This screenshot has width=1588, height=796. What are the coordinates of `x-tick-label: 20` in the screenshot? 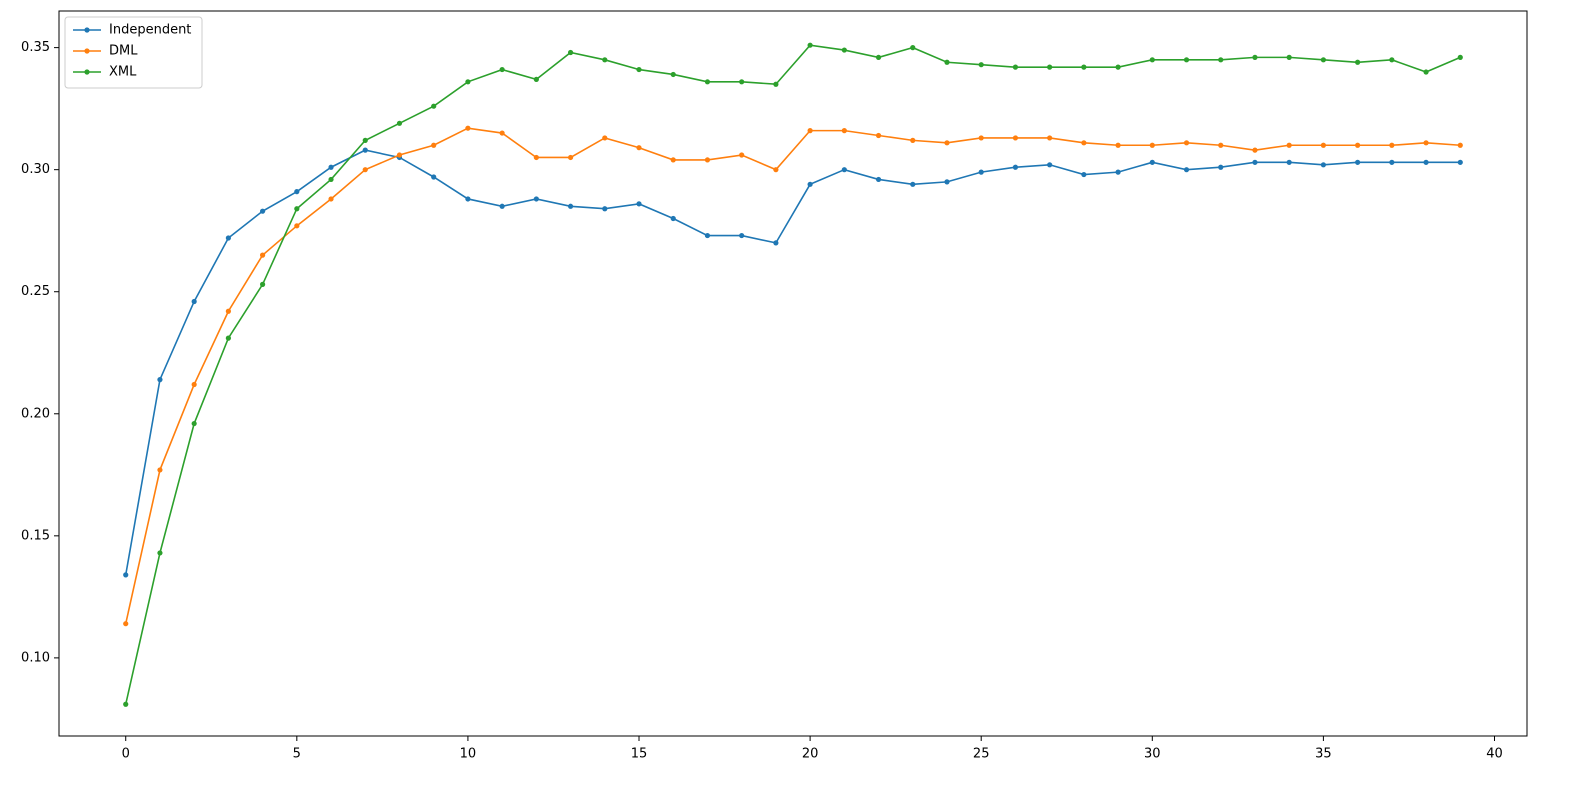 It's located at (810, 754).